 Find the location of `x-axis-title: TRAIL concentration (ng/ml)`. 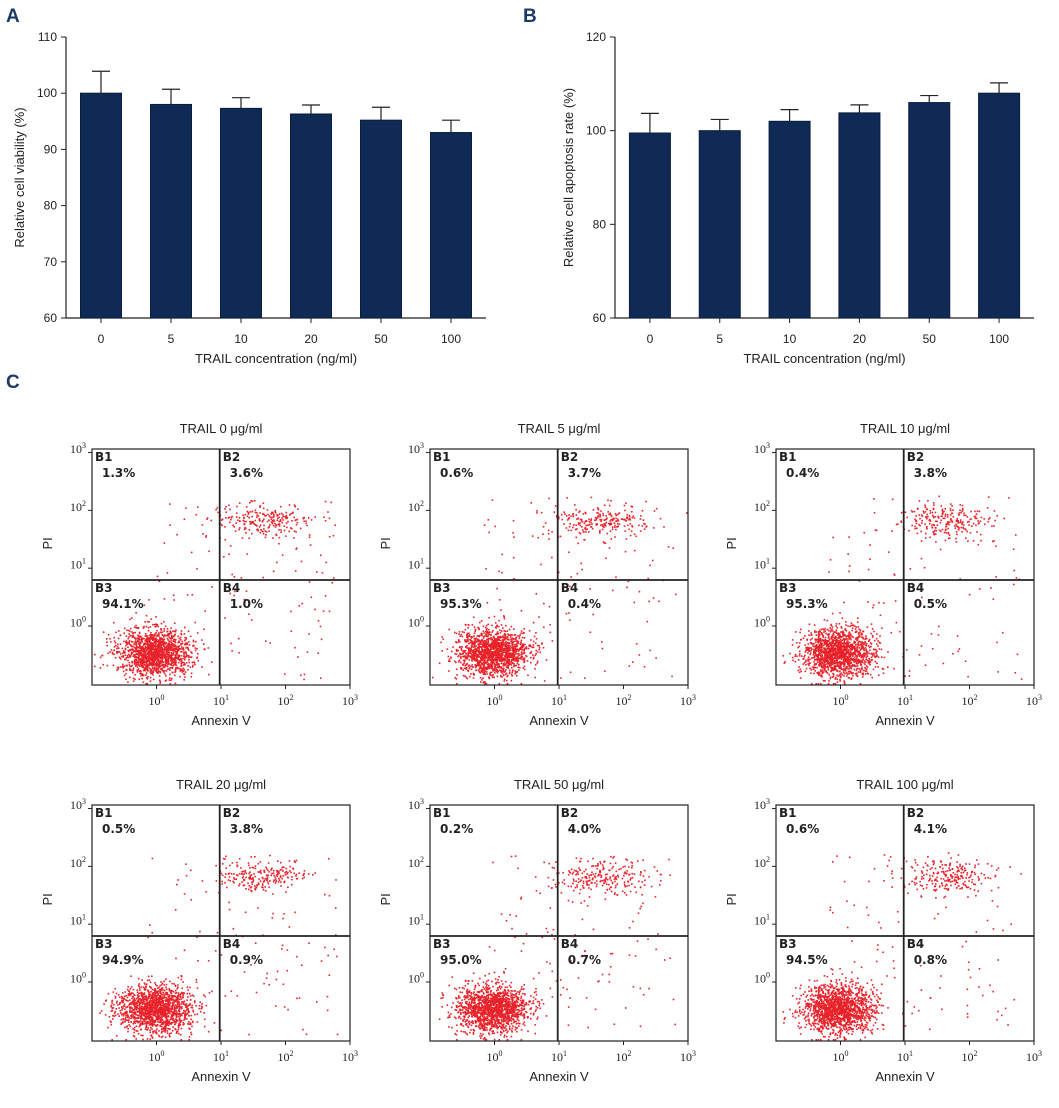

x-axis-title: TRAIL concentration (ng/ml) is located at coordinates (276, 358).